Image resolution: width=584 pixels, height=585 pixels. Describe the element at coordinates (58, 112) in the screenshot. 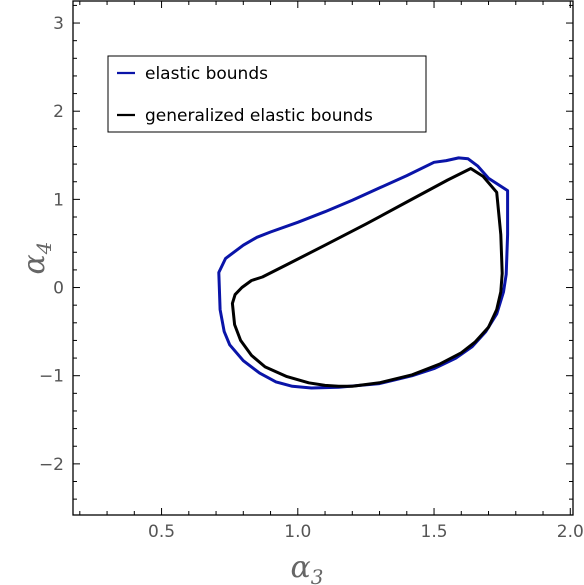

I see `y-tick-label: 2` at that location.